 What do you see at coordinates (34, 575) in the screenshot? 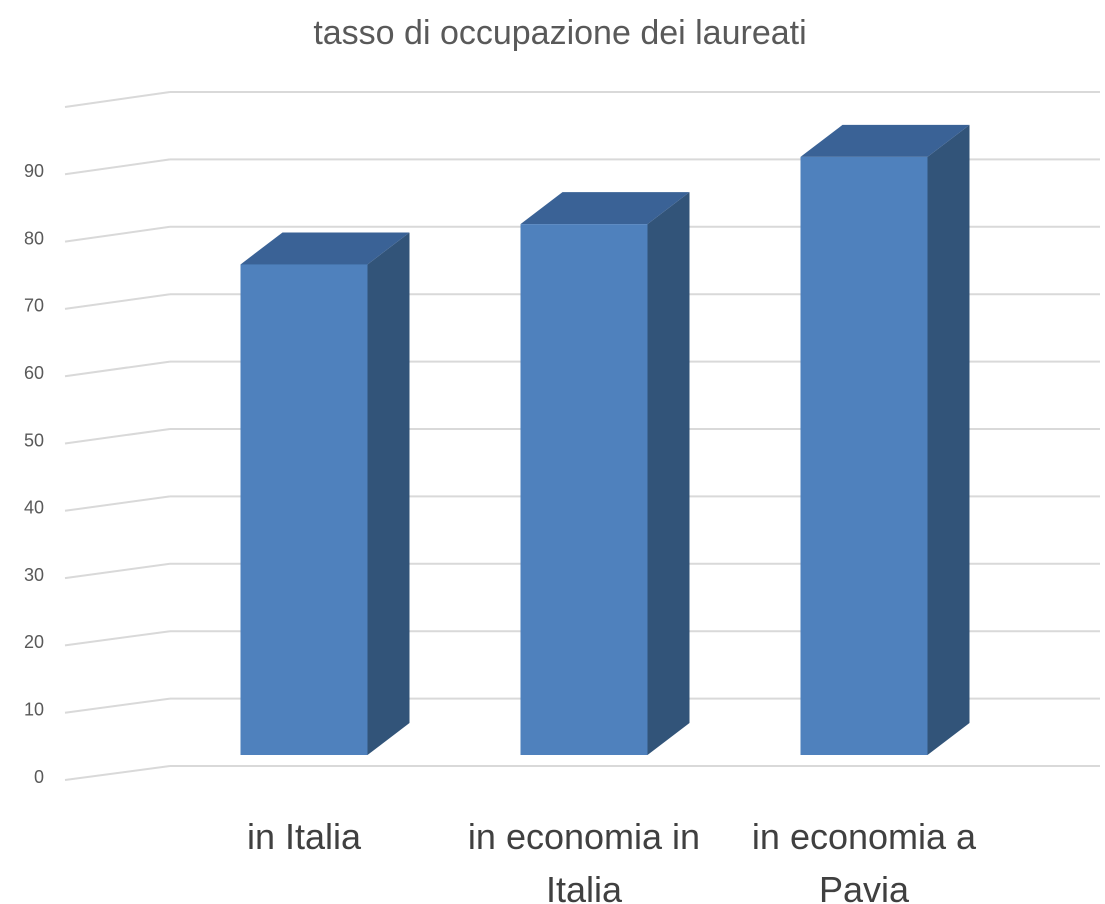
I see `y-tick-label: 30` at bounding box center [34, 575].